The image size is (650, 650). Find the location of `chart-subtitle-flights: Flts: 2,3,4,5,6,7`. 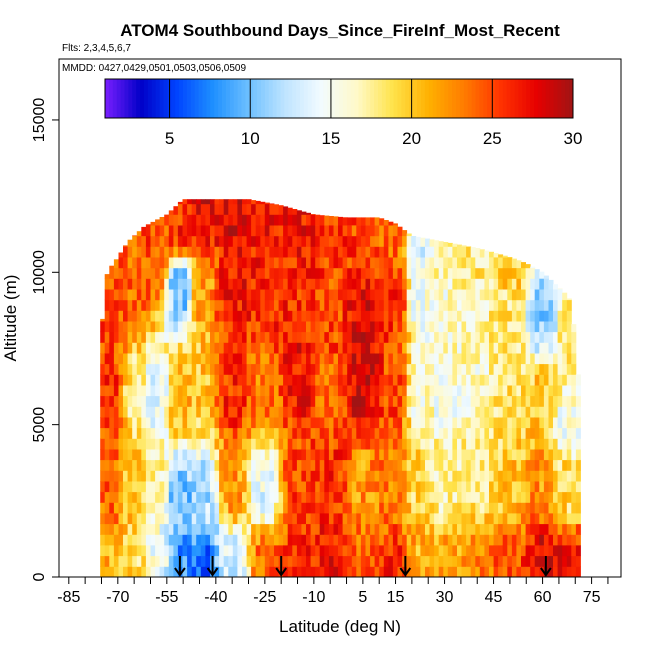

chart-subtitle-flights: Flts: 2,3,4,5,6,7 is located at coordinates (96, 48).